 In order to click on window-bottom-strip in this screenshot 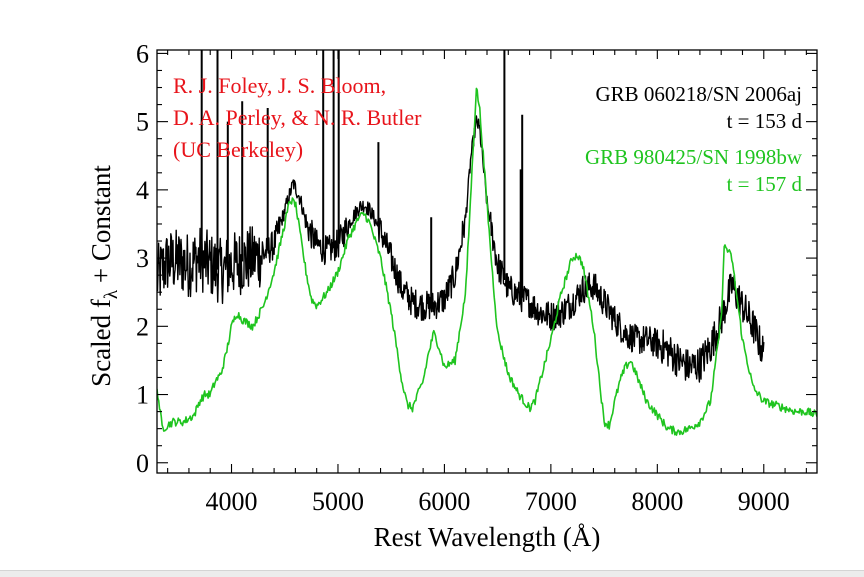, I will do `click(432, 573)`.